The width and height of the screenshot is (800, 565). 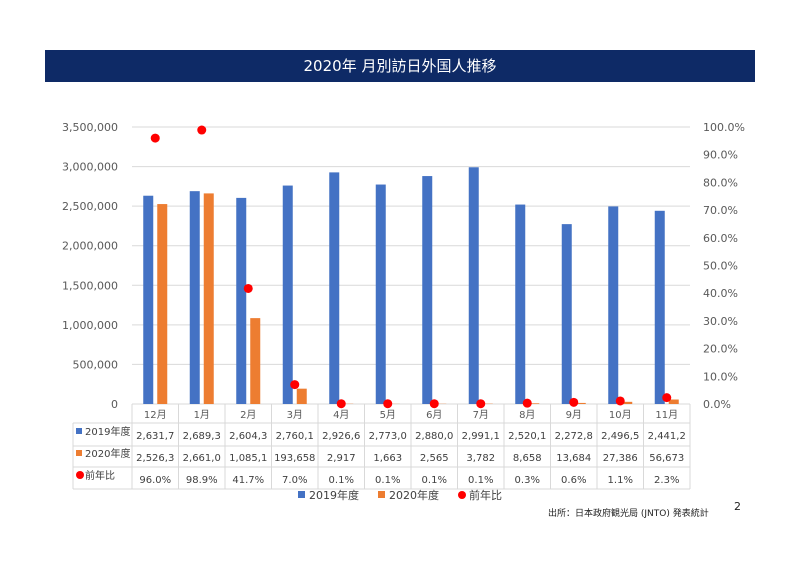 What do you see at coordinates (720, 266) in the screenshot?
I see `right-tick-label: 50.0%` at bounding box center [720, 266].